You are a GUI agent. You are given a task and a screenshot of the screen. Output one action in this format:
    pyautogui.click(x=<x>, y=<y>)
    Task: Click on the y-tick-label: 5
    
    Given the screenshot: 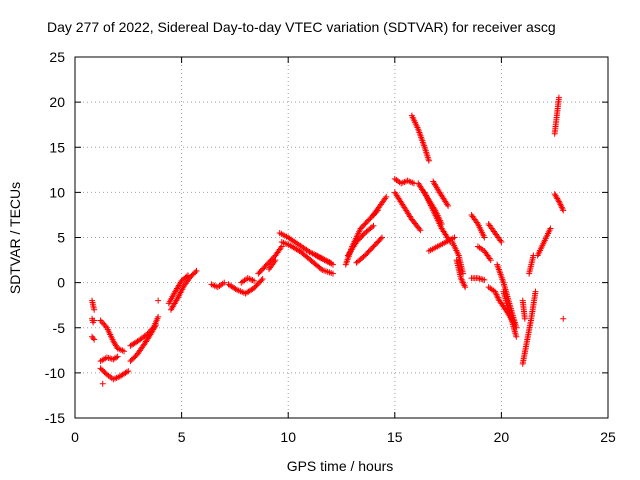 What is the action you would take?
    pyautogui.click(x=61, y=238)
    